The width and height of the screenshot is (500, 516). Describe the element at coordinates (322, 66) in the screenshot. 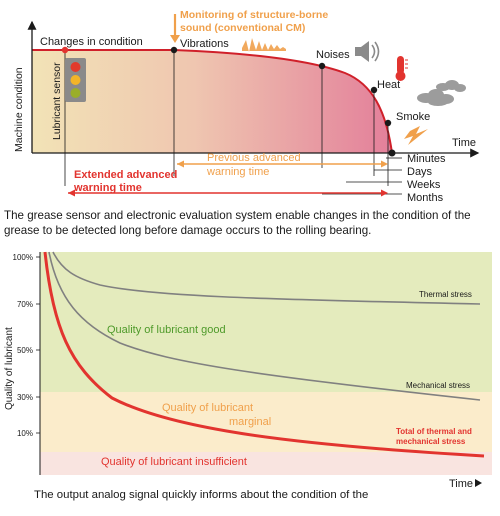

I see `noises-dot` at that location.